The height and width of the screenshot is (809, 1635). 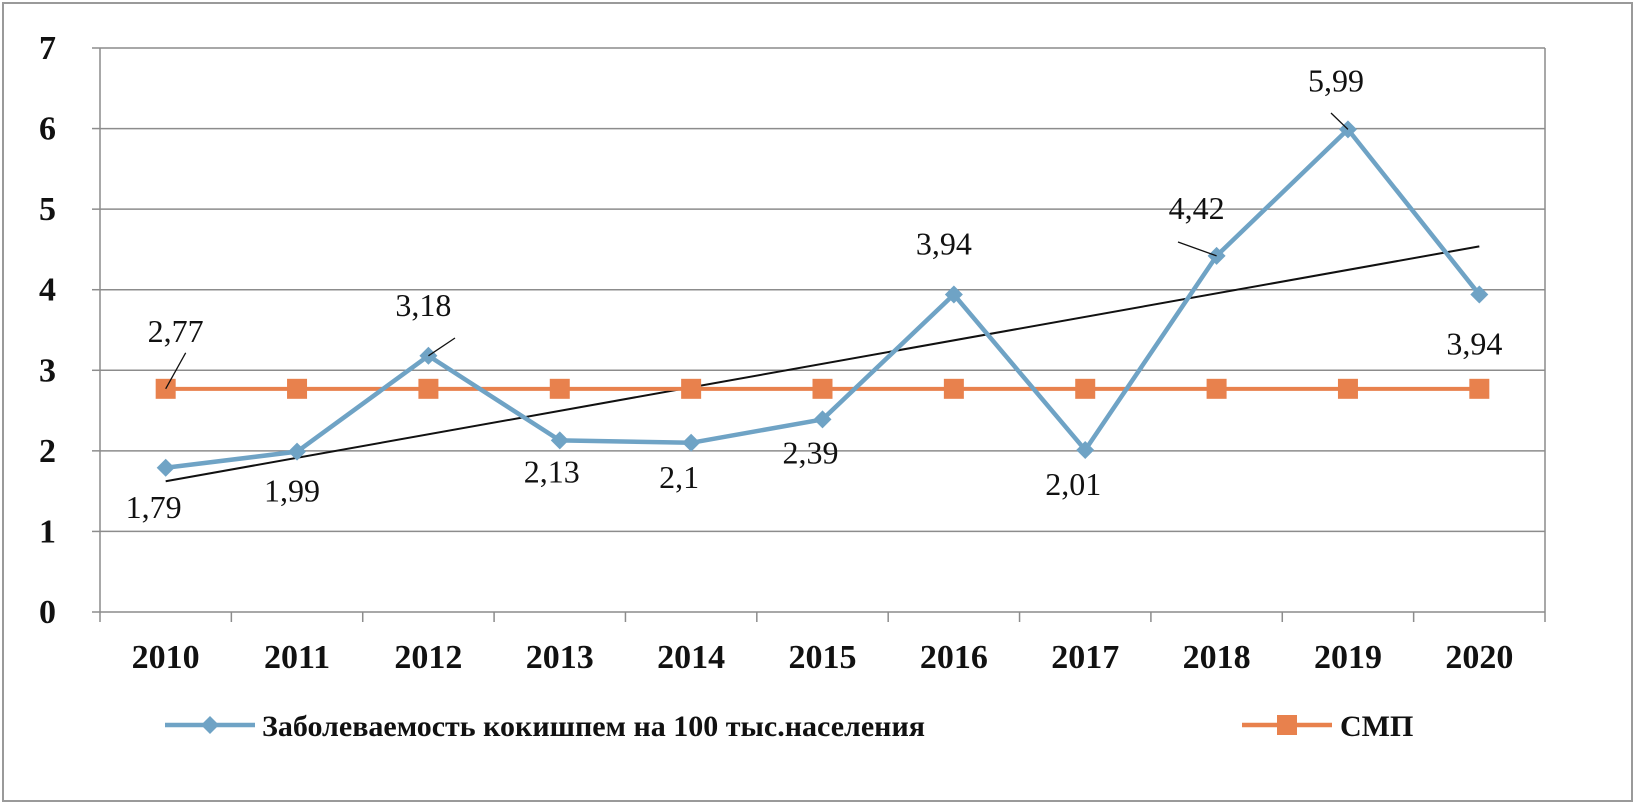 What do you see at coordinates (823, 657) in the screenshot?
I see `x-tick-label: 2015` at bounding box center [823, 657].